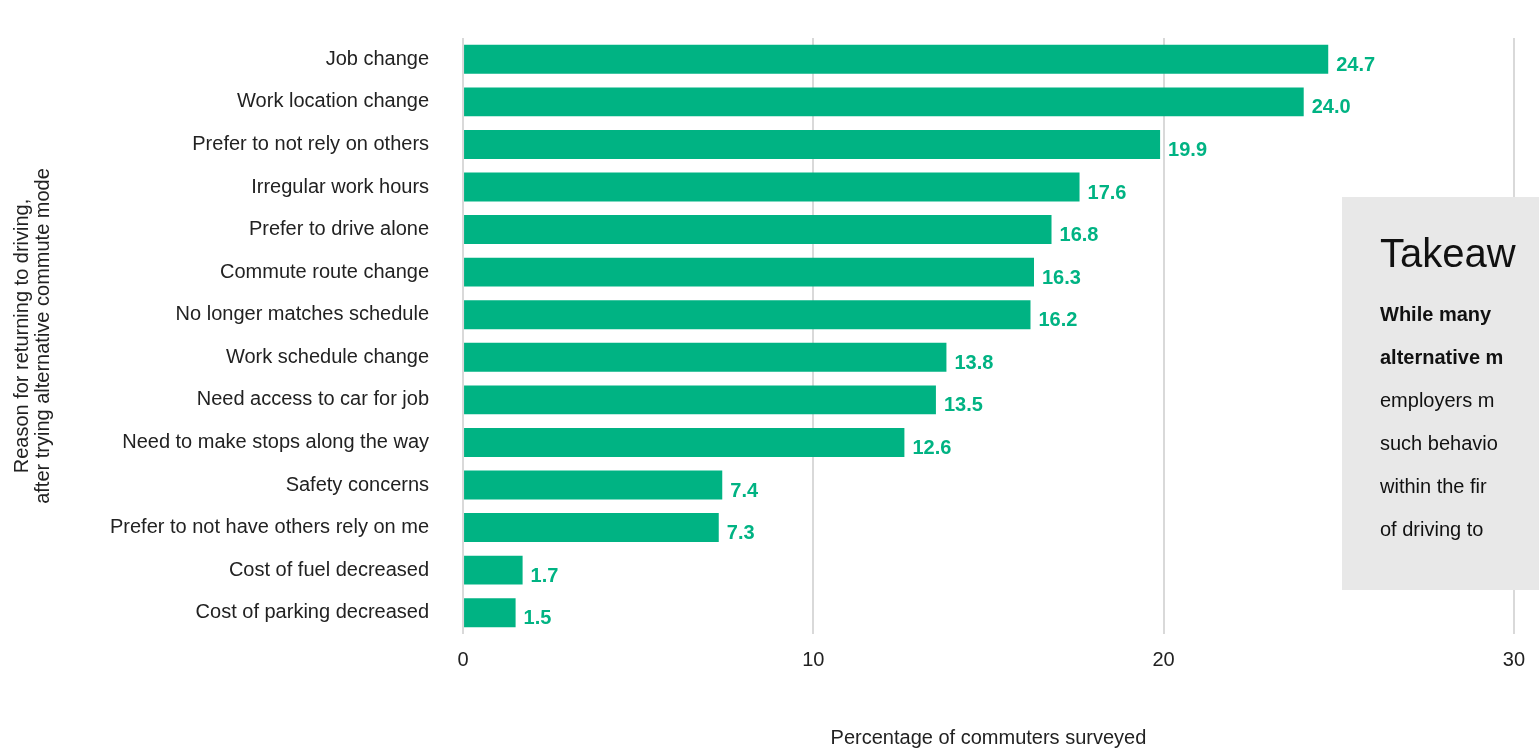 Image resolution: width=1539 pixels, height=754 pixels. Describe the element at coordinates (276, 440) in the screenshot. I see `y-tick-label: Need to make stops along the way` at that location.